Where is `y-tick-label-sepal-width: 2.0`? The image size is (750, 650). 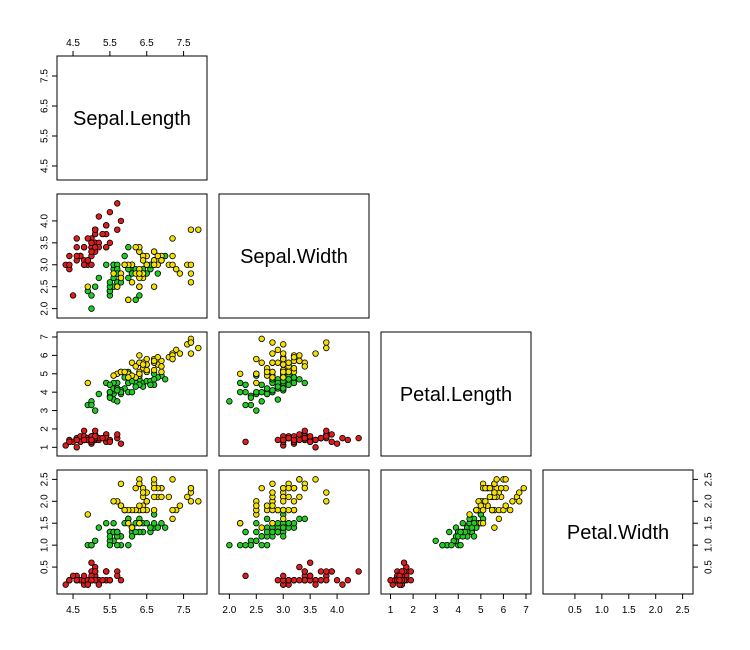
y-tick-label-sepal-width: 2.0 is located at coordinates (45, 308).